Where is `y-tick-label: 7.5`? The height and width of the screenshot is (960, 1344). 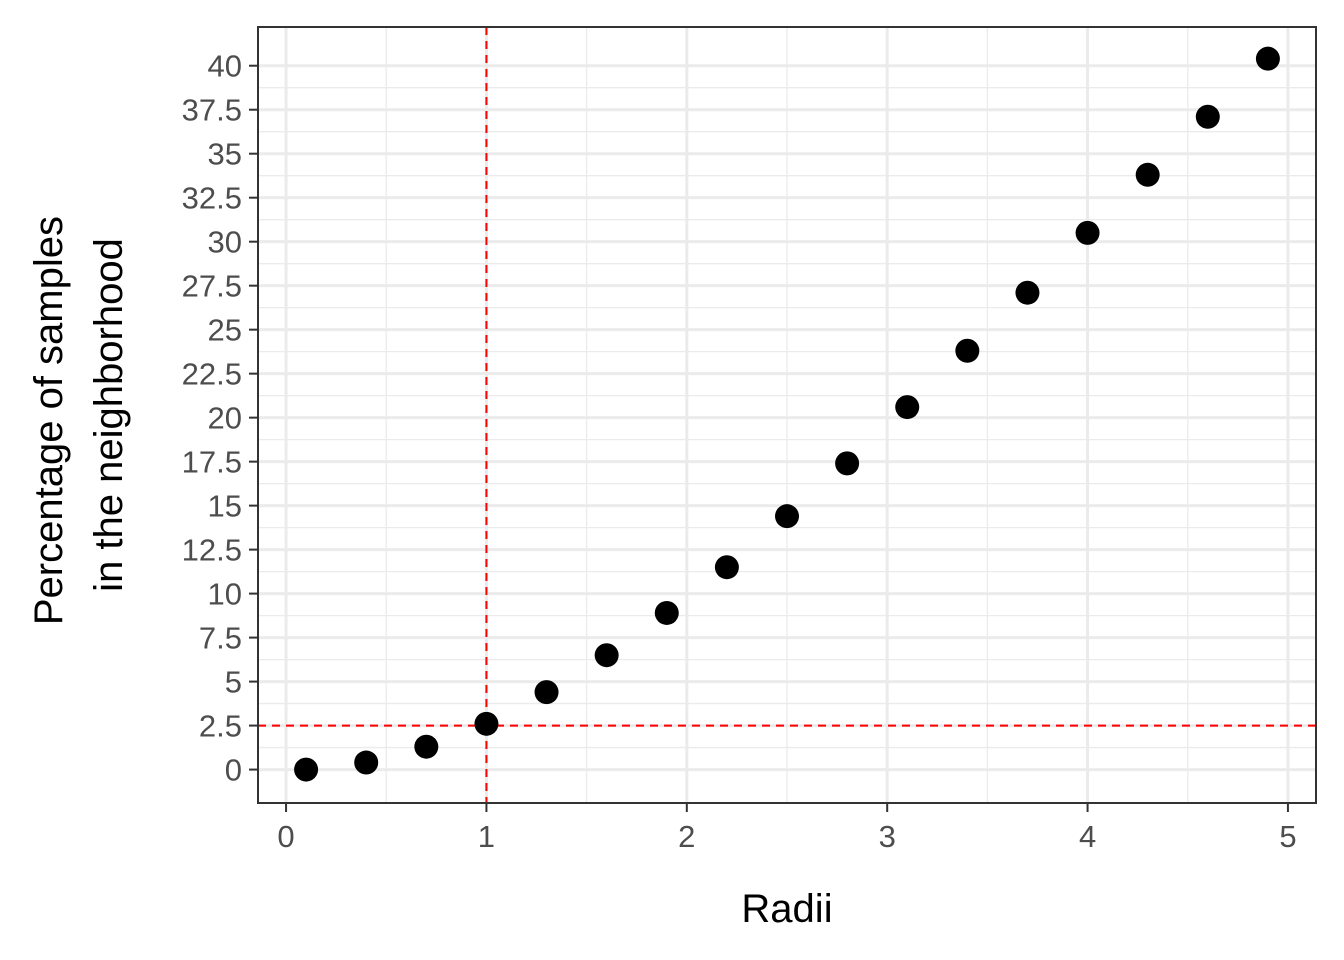
y-tick-label: 7.5 is located at coordinates (220, 638).